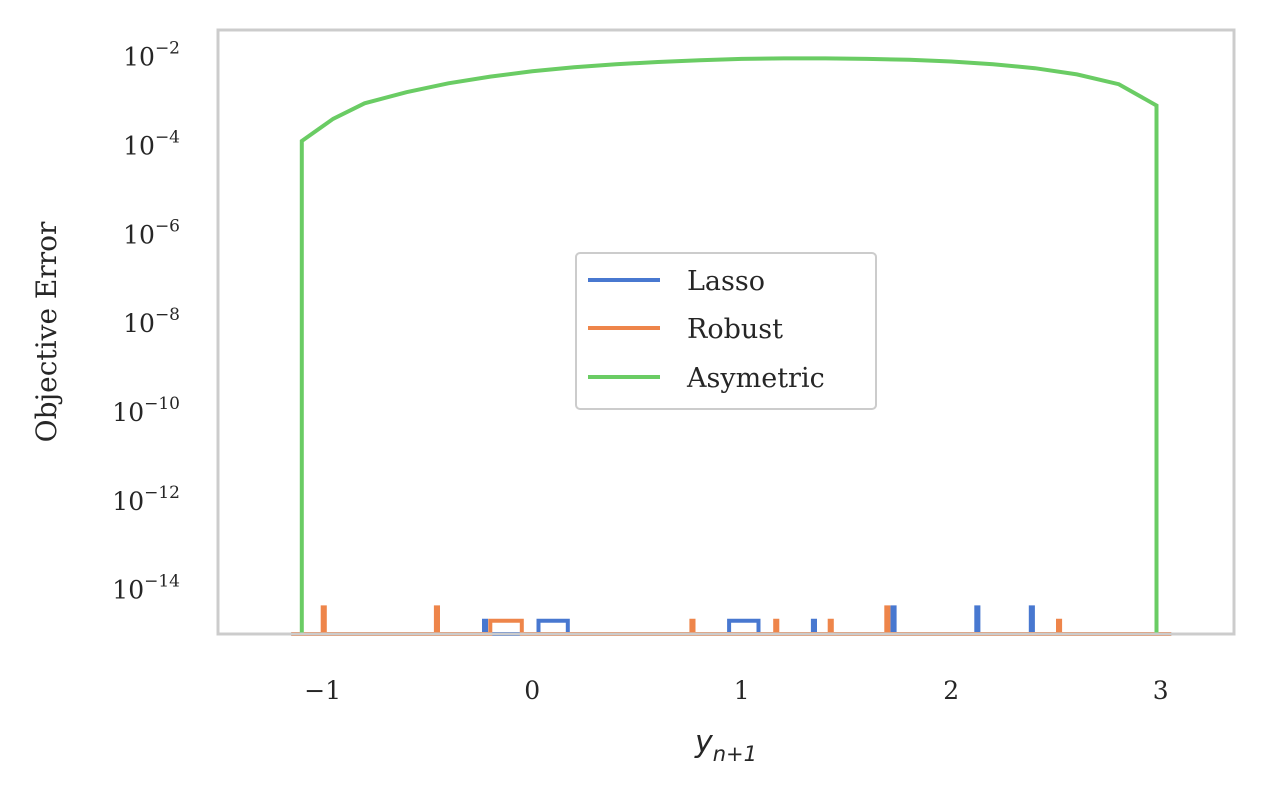 This screenshot has height=789, width=1264. I want to click on x-axis-label: yn+1, so click(725, 745).